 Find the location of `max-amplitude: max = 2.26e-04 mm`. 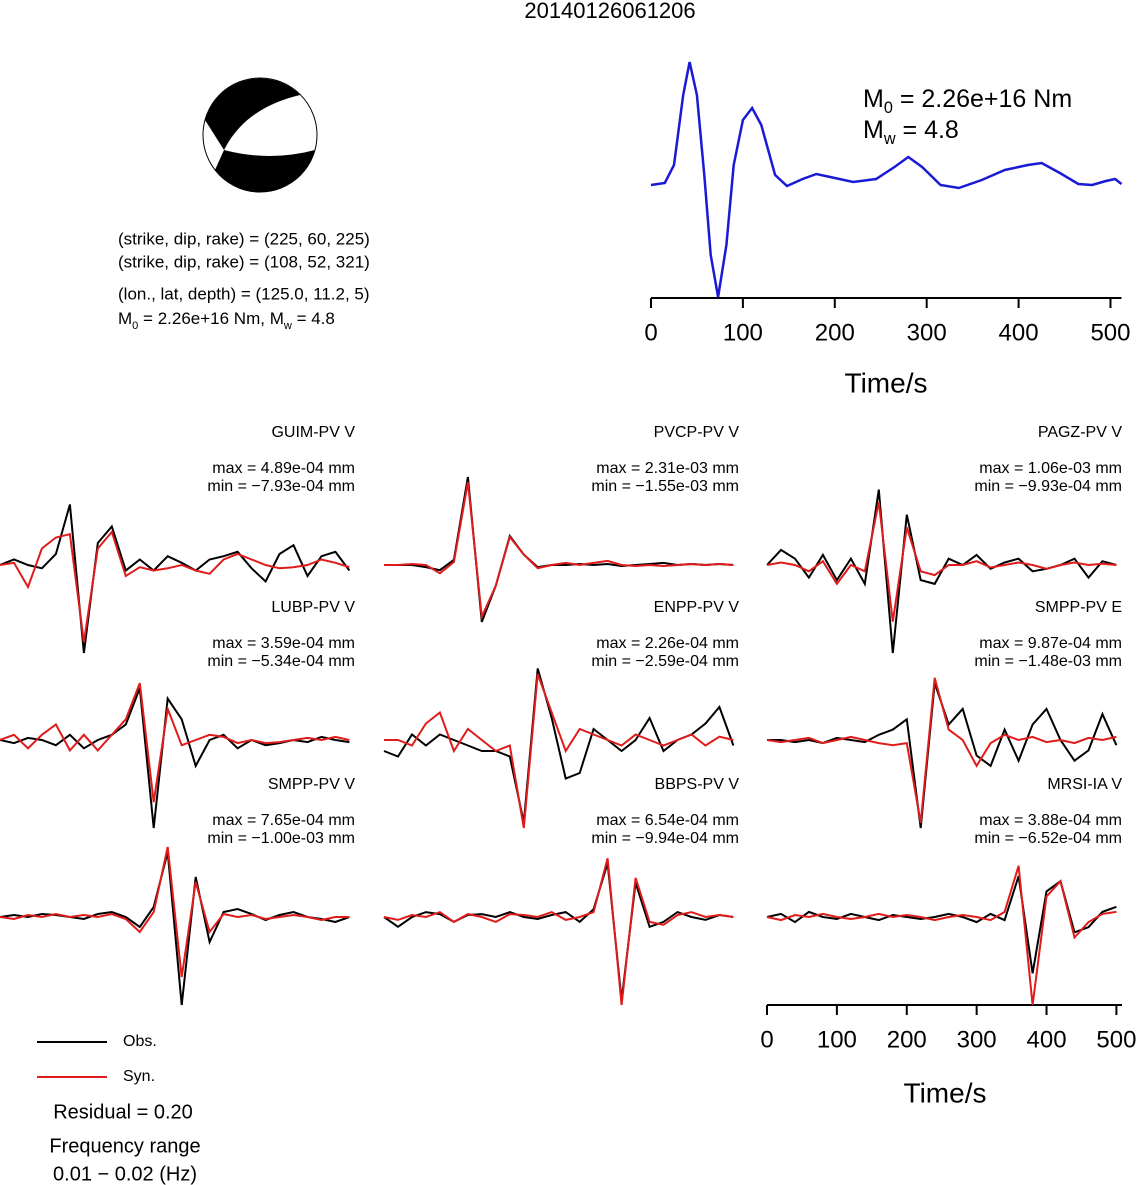

max-amplitude: max = 2.26e-04 mm is located at coordinates (667, 643).